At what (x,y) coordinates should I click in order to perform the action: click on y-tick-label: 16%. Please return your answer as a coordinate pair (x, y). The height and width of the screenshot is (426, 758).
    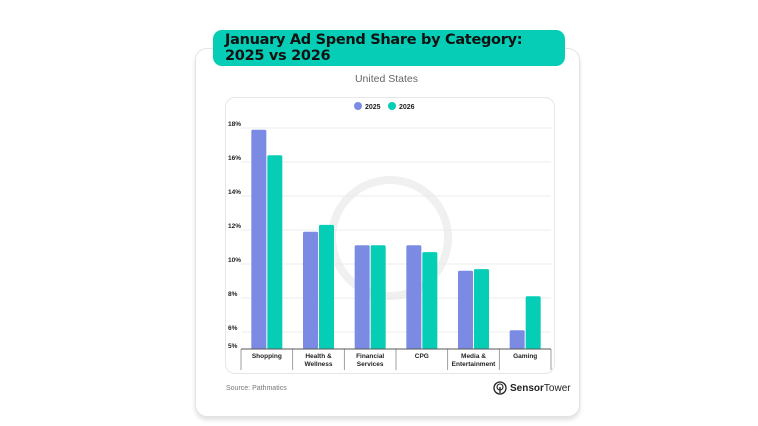
    Looking at the image, I should click on (234, 158).